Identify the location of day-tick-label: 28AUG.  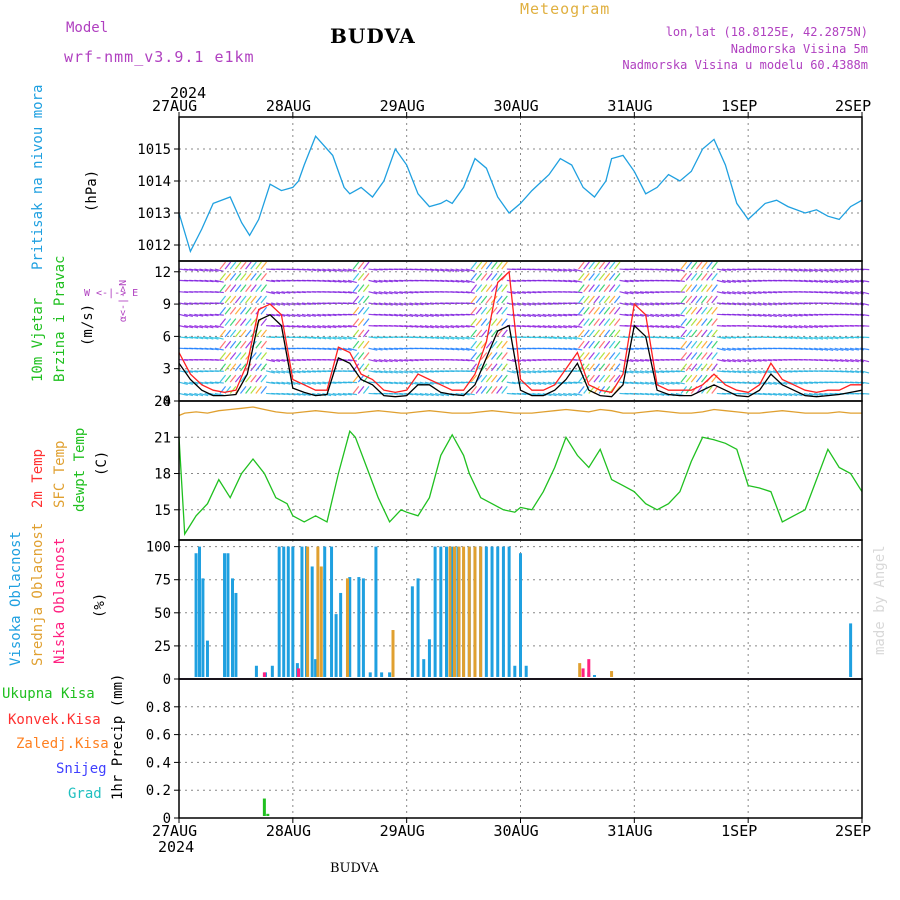
(288, 831).